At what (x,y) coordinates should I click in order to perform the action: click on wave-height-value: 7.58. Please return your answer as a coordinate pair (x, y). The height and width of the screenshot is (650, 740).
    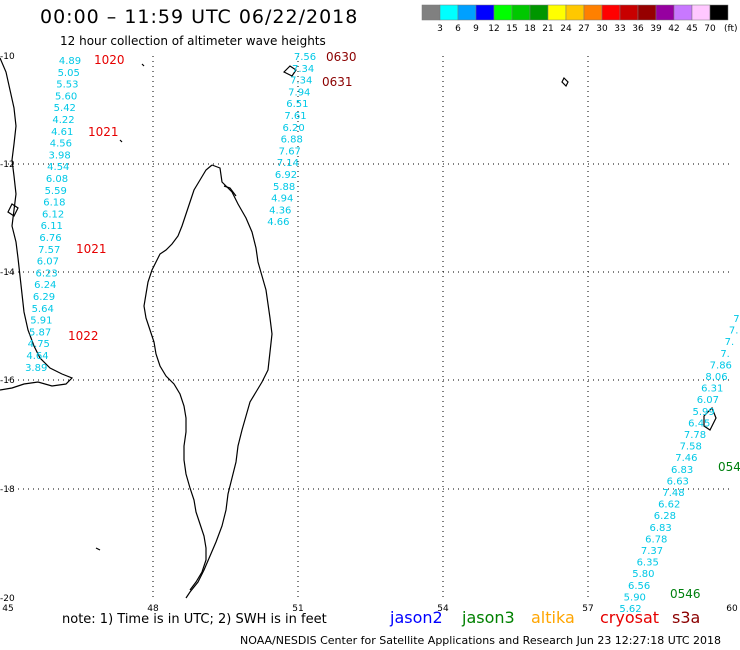
    Looking at the image, I should click on (691, 447).